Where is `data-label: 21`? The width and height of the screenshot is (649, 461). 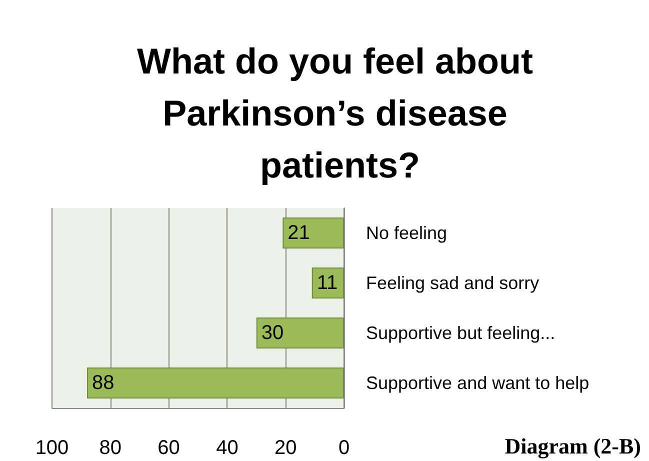
data-label: 21 is located at coordinates (299, 233).